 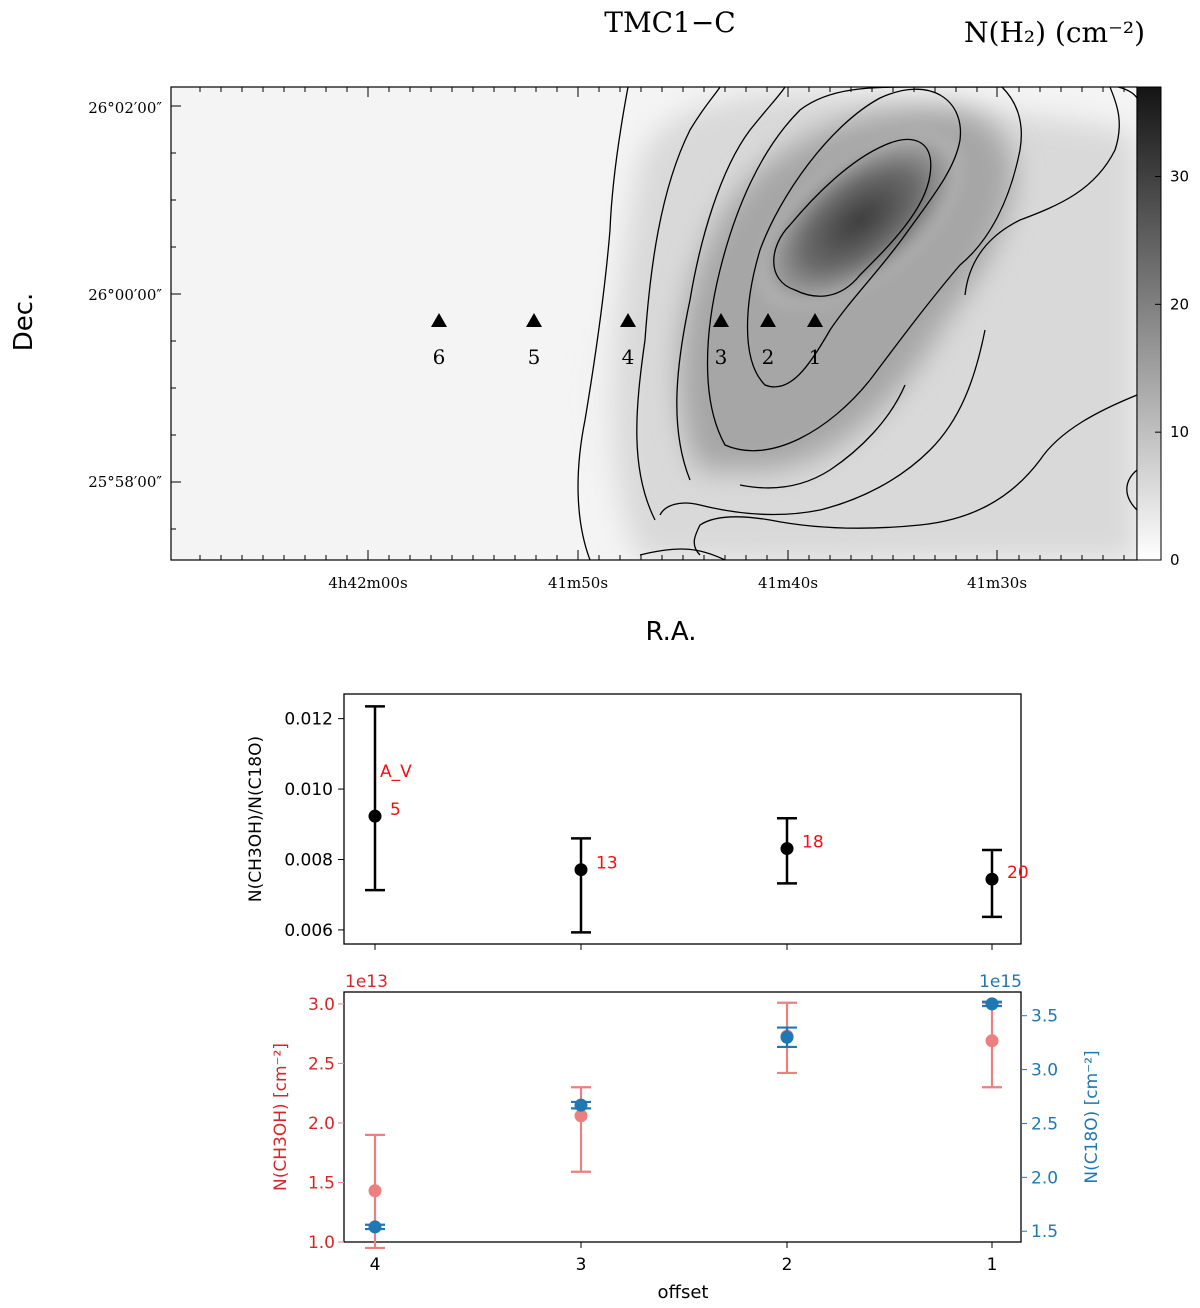 I want to click on position-label: 2, so click(x=768, y=357).